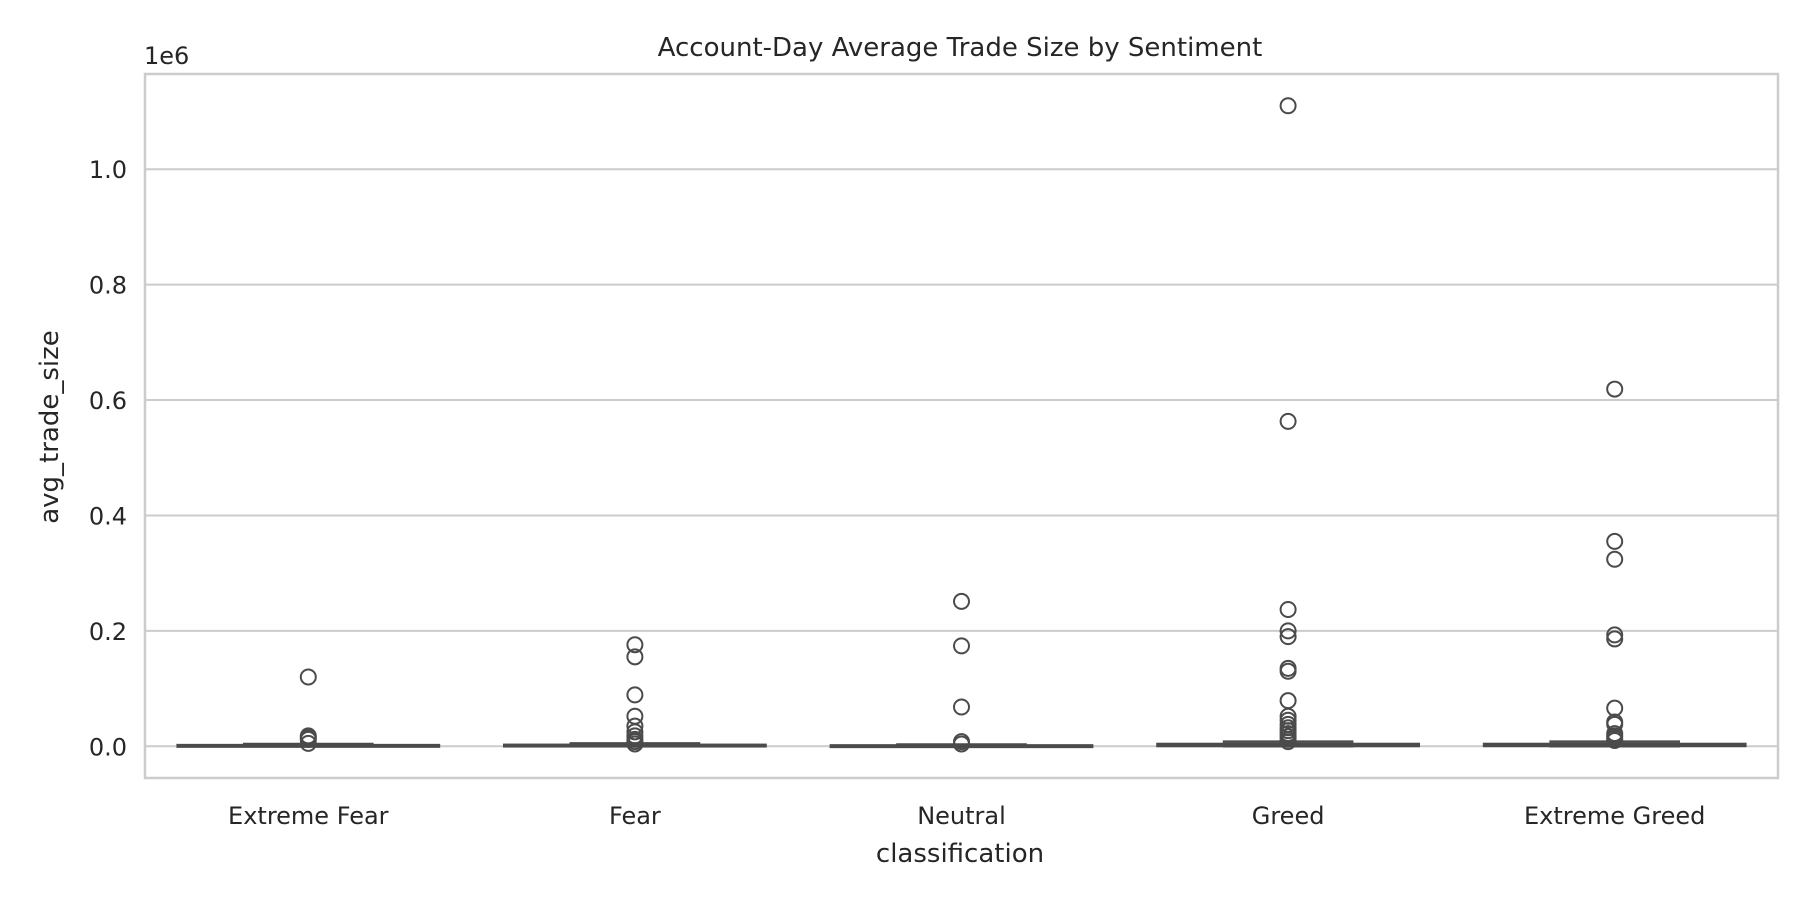  I want to click on x-tick-label: Extreme Greed, so click(1614, 816).